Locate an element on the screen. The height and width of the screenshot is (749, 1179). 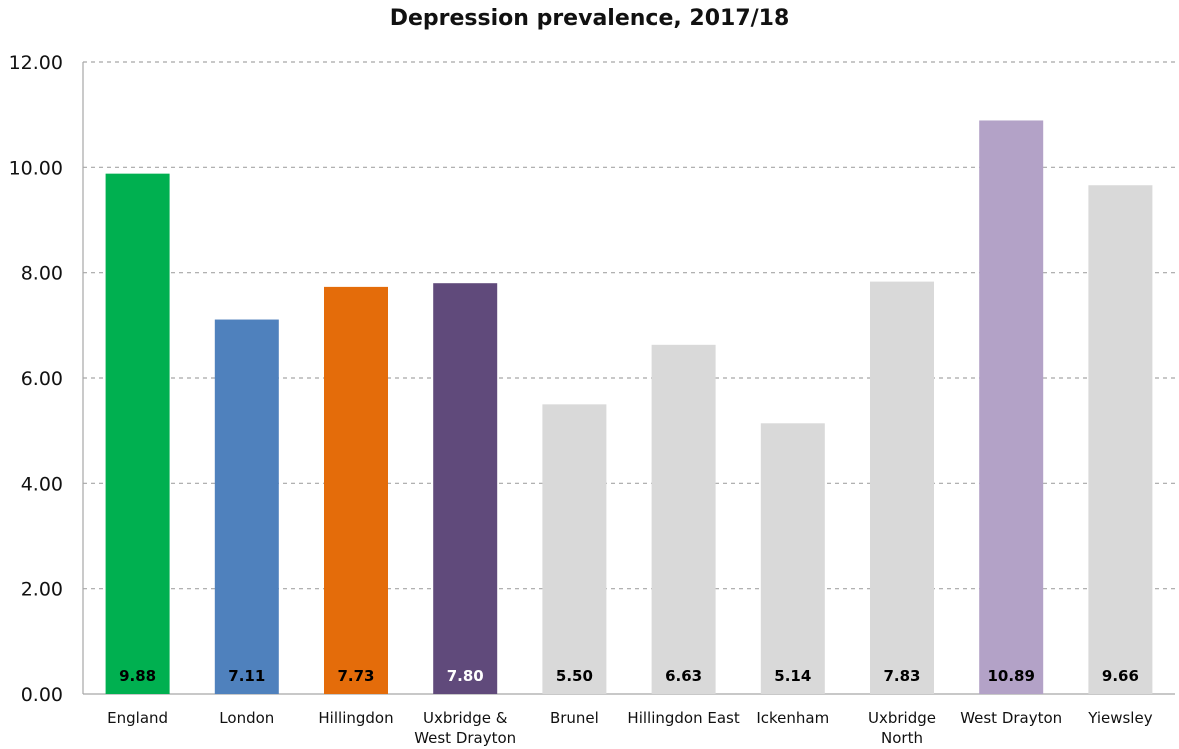
x-tick-label: West Drayton is located at coordinates (1011, 718).